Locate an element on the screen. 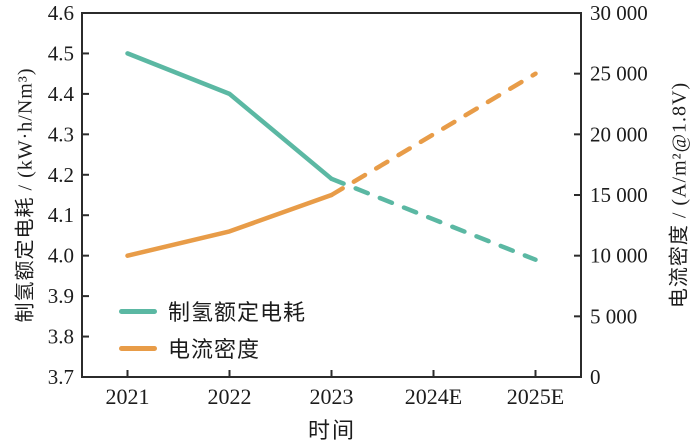  left-axis-tick-label: 3.7 is located at coordinates (61, 377).